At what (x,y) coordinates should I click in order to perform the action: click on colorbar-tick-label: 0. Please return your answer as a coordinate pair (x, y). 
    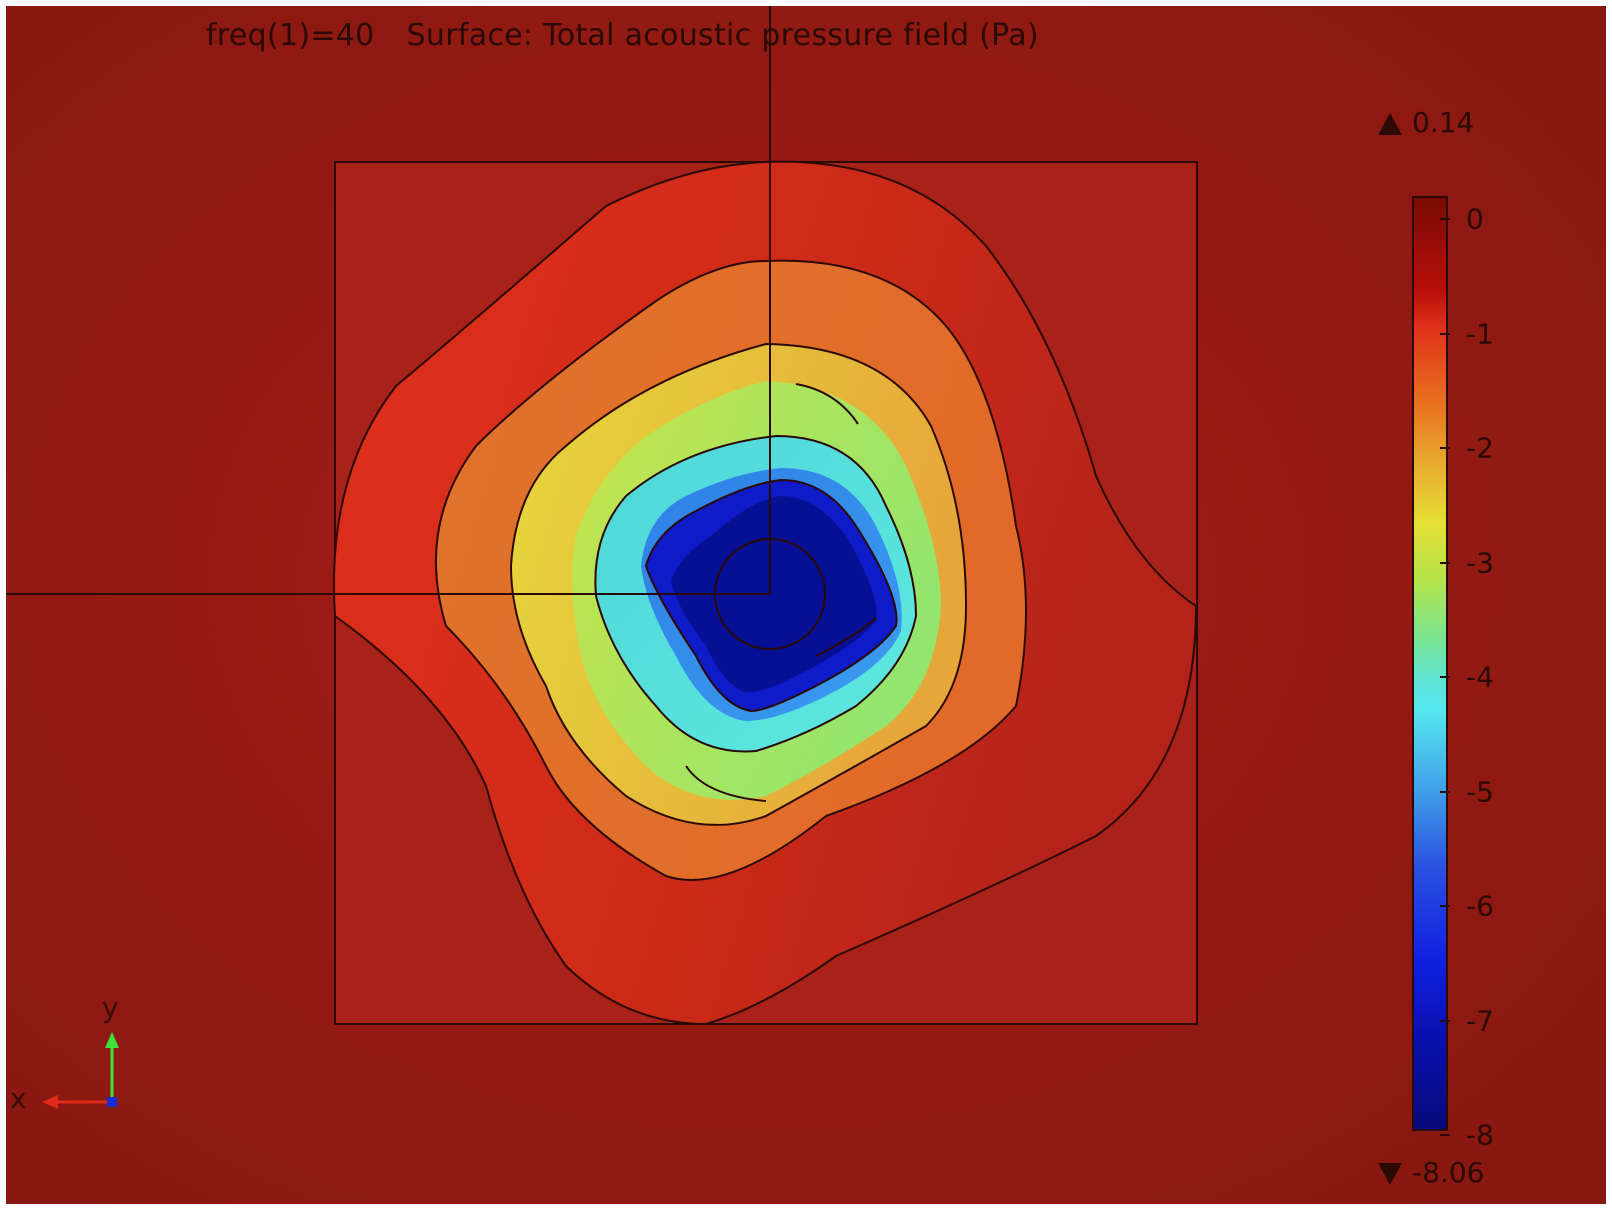
    Looking at the image, I should click on (1475, 219).